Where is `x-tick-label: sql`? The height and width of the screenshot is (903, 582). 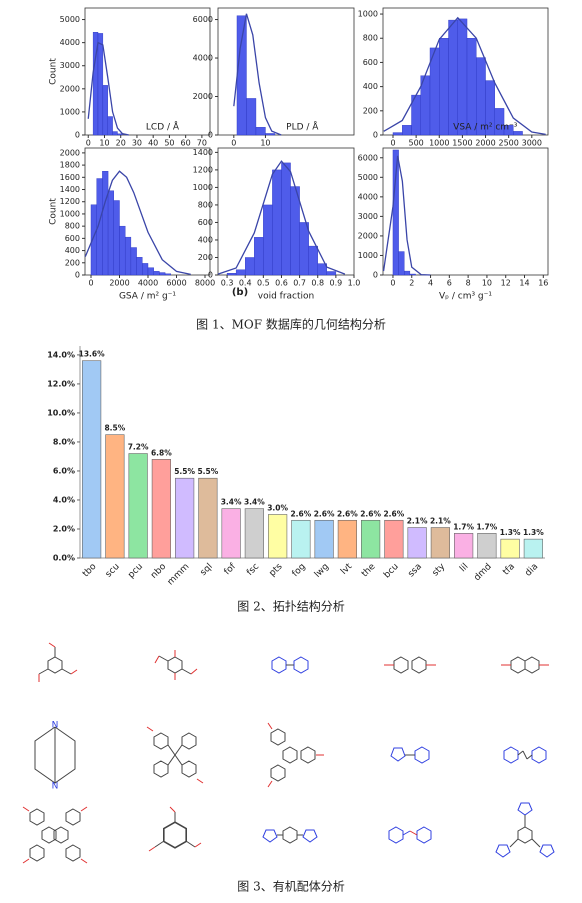
x-tick-label: sql is located at coordinates (207, 570).